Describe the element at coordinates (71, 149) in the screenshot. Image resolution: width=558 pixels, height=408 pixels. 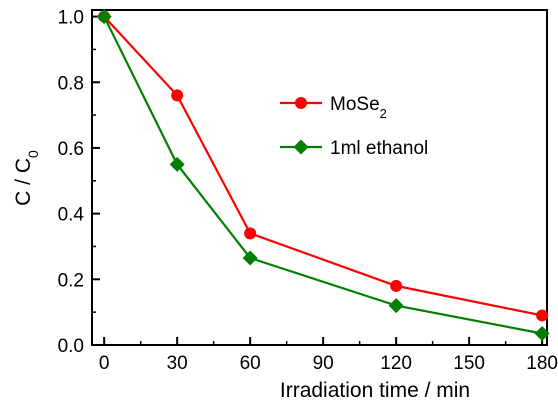
I see `y-tick-label: 0.6` at that location.